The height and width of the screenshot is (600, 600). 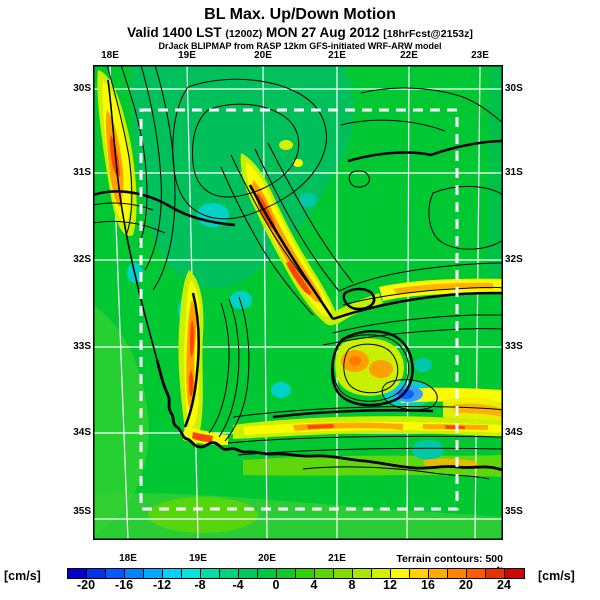 I want to click on colorbar-tick--4: -4, so click(x=238, y=585).